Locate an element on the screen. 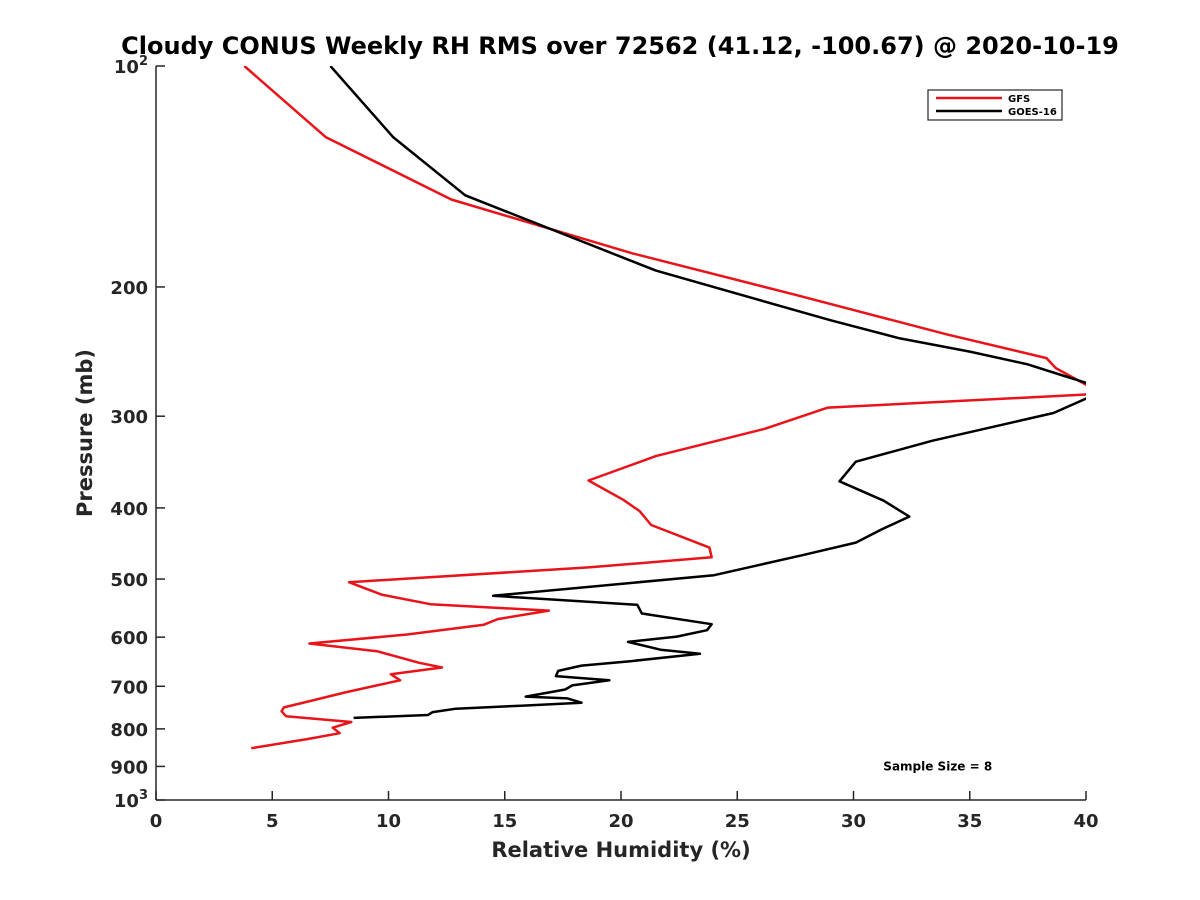 The image size is (1200, 900). sample-size-annotation: Sample Size = 8 is located at coordinates (937, 766).